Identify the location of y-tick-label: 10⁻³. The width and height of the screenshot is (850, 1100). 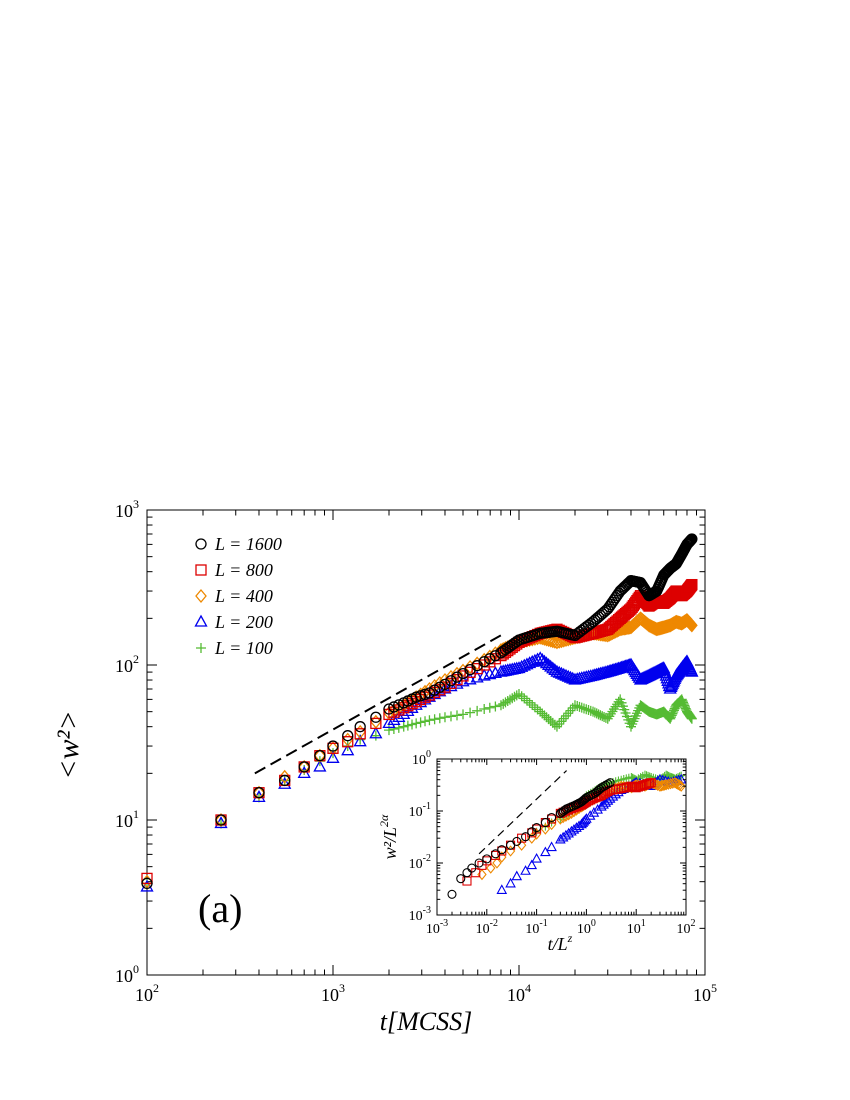
(420, 914).